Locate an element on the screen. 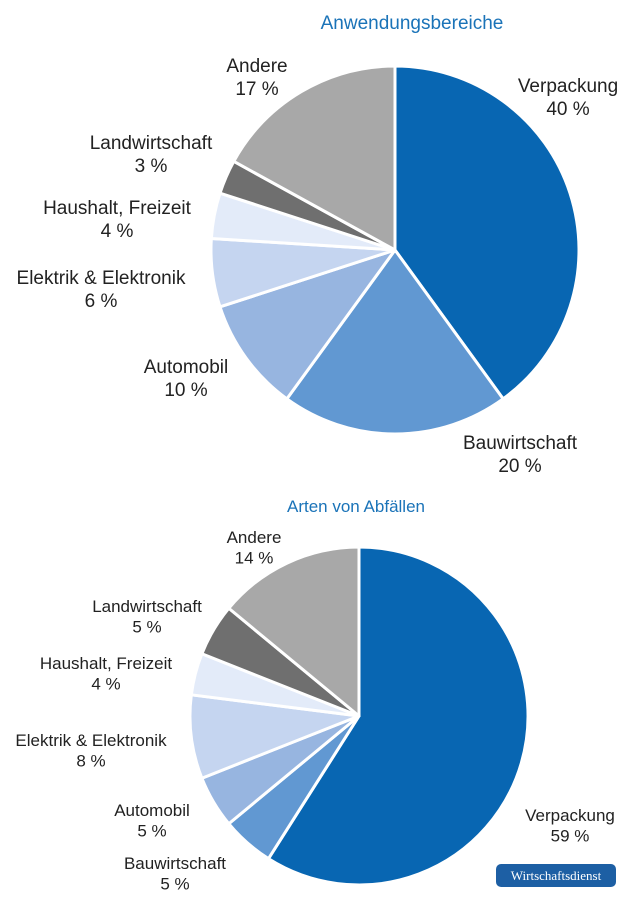  badge-text: Wirtschaftsdienst is located at coordinates (556, 875).